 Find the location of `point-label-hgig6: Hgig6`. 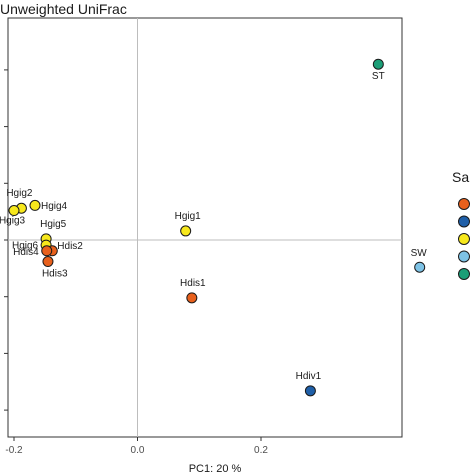

point-label-hgig6: Hgig6 is located at coordinates (25, 246).